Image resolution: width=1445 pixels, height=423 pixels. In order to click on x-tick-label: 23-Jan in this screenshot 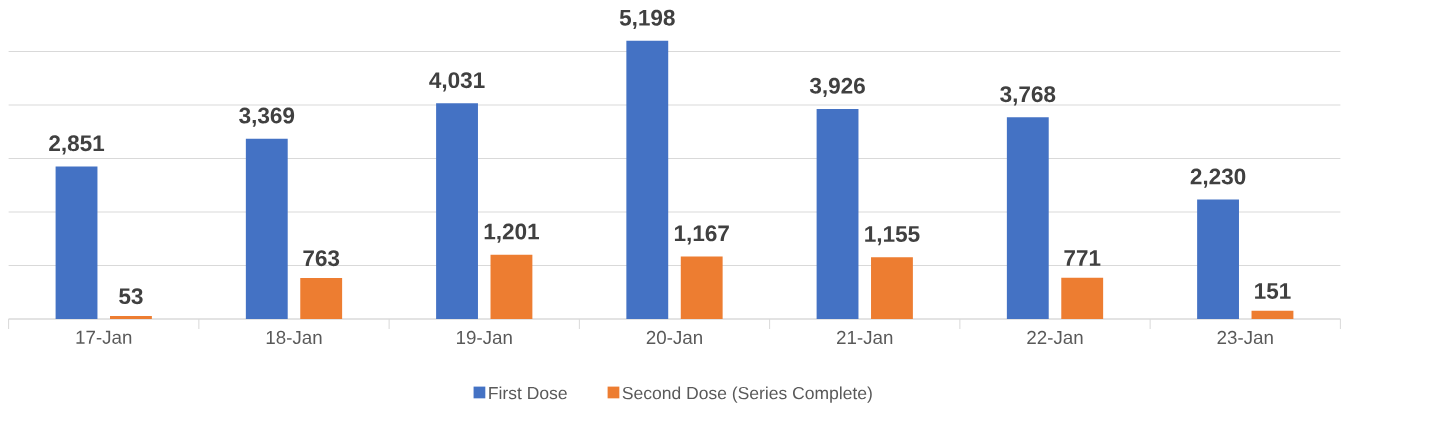, I will do `click(1245, 337)`.